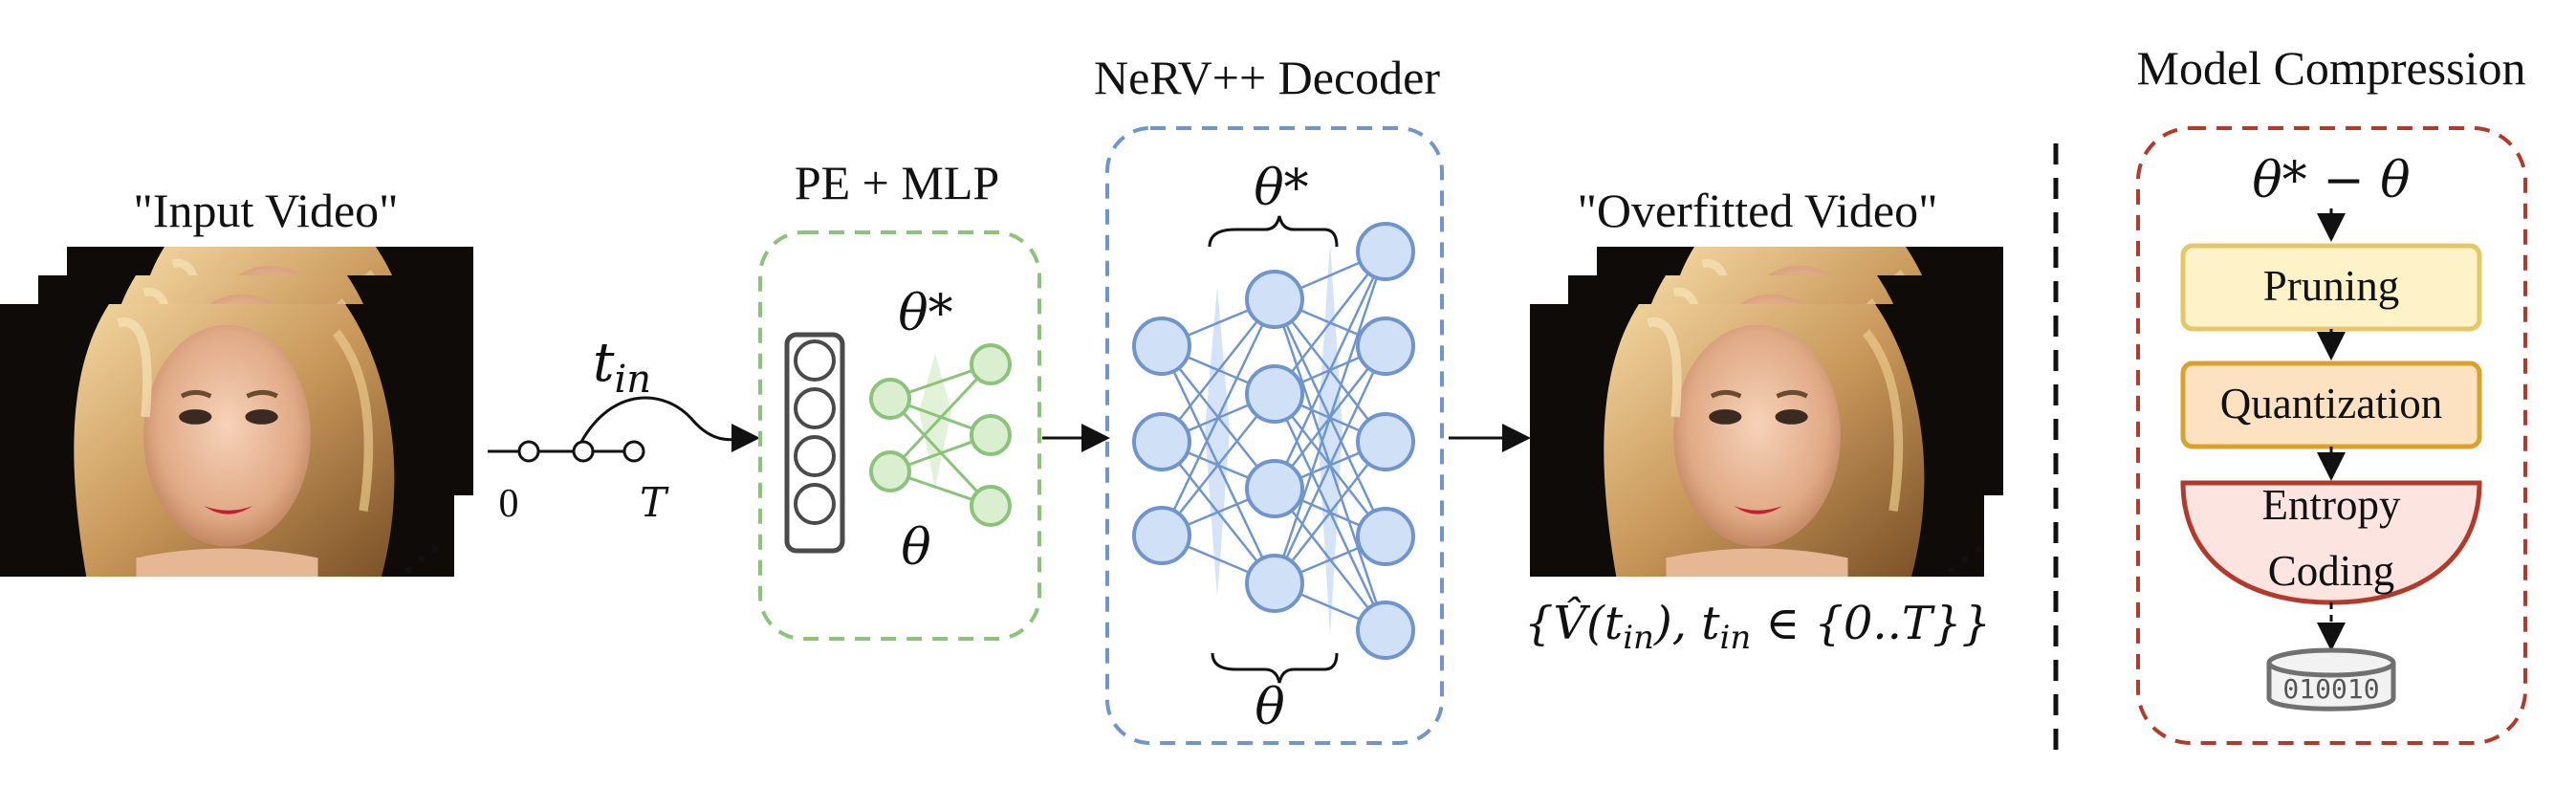  I want to click on pe-mlp-block: PE + MLP θ* θ, so click(899, 398).